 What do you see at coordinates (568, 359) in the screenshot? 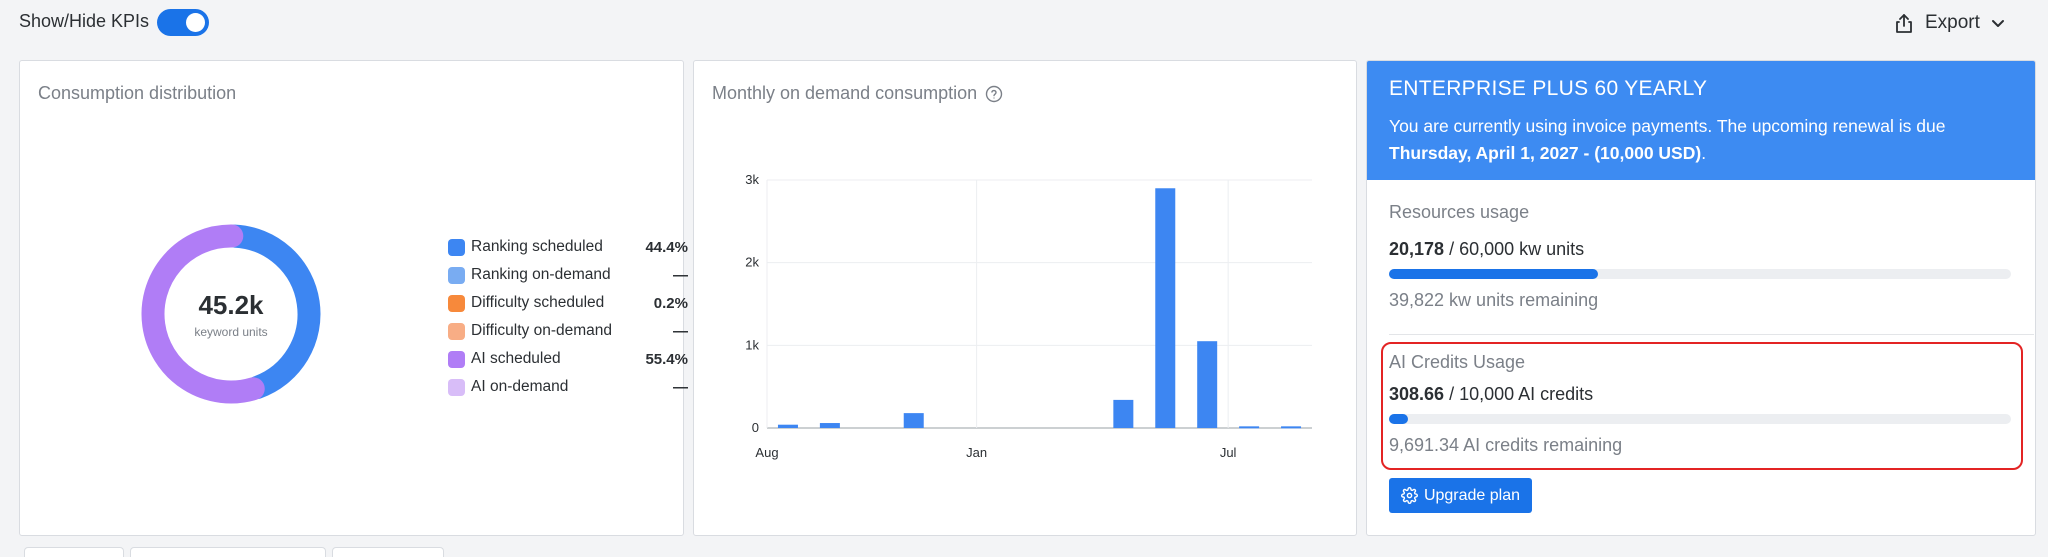
I see `legend-item-ai-scheduled: AI scheduled 55.4%` at bounding box center [568, 359].